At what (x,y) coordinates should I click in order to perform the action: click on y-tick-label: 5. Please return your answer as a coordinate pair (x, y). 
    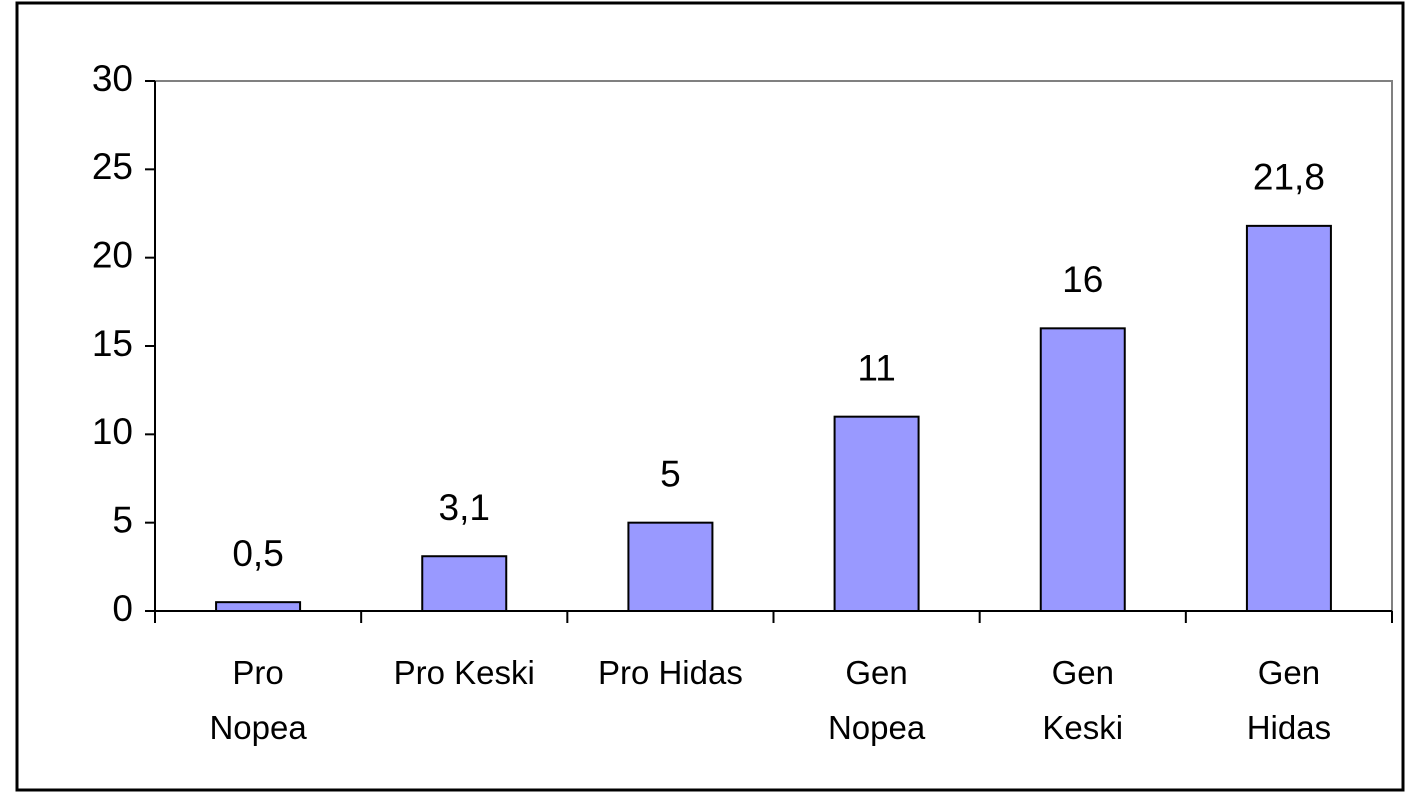
    Looking at the image, I should click on (122, 519).